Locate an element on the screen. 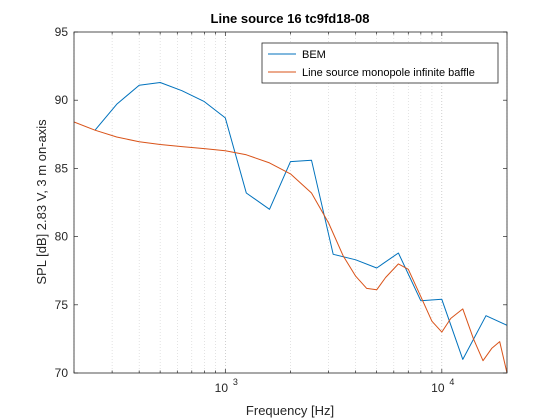  legend-label-line-source: Line source monopole infinite baffle is located at coordinates (388, 73).